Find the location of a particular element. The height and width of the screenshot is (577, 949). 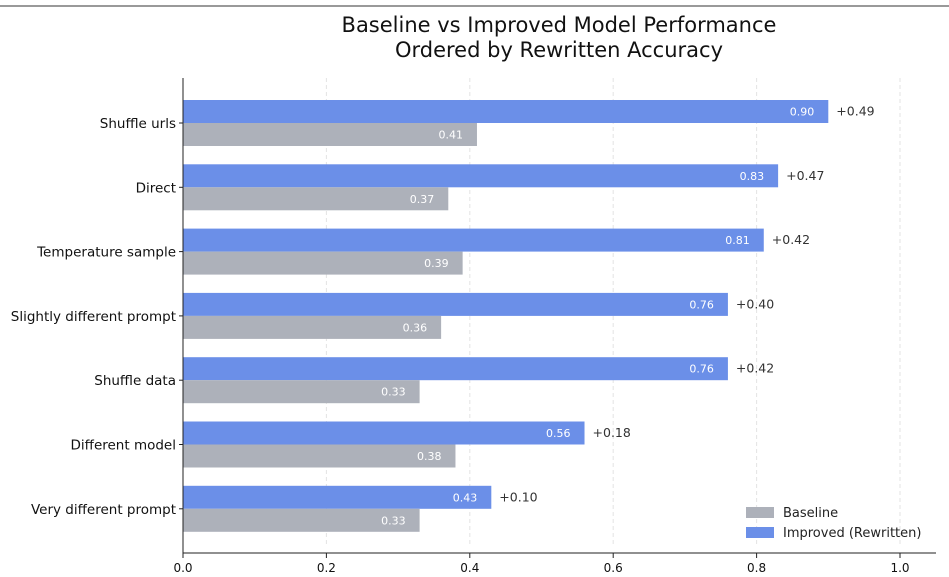

bar-value-baseline-5: 0.38 is located at coordinates (429, 456).